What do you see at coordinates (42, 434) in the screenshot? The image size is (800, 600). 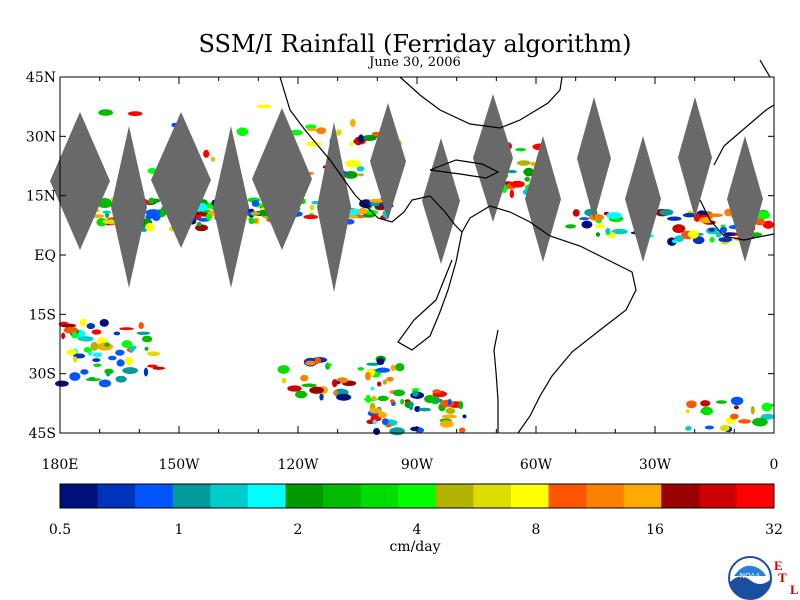 I see `lat-tick-label: 45S` at bounding box center [42, 434].